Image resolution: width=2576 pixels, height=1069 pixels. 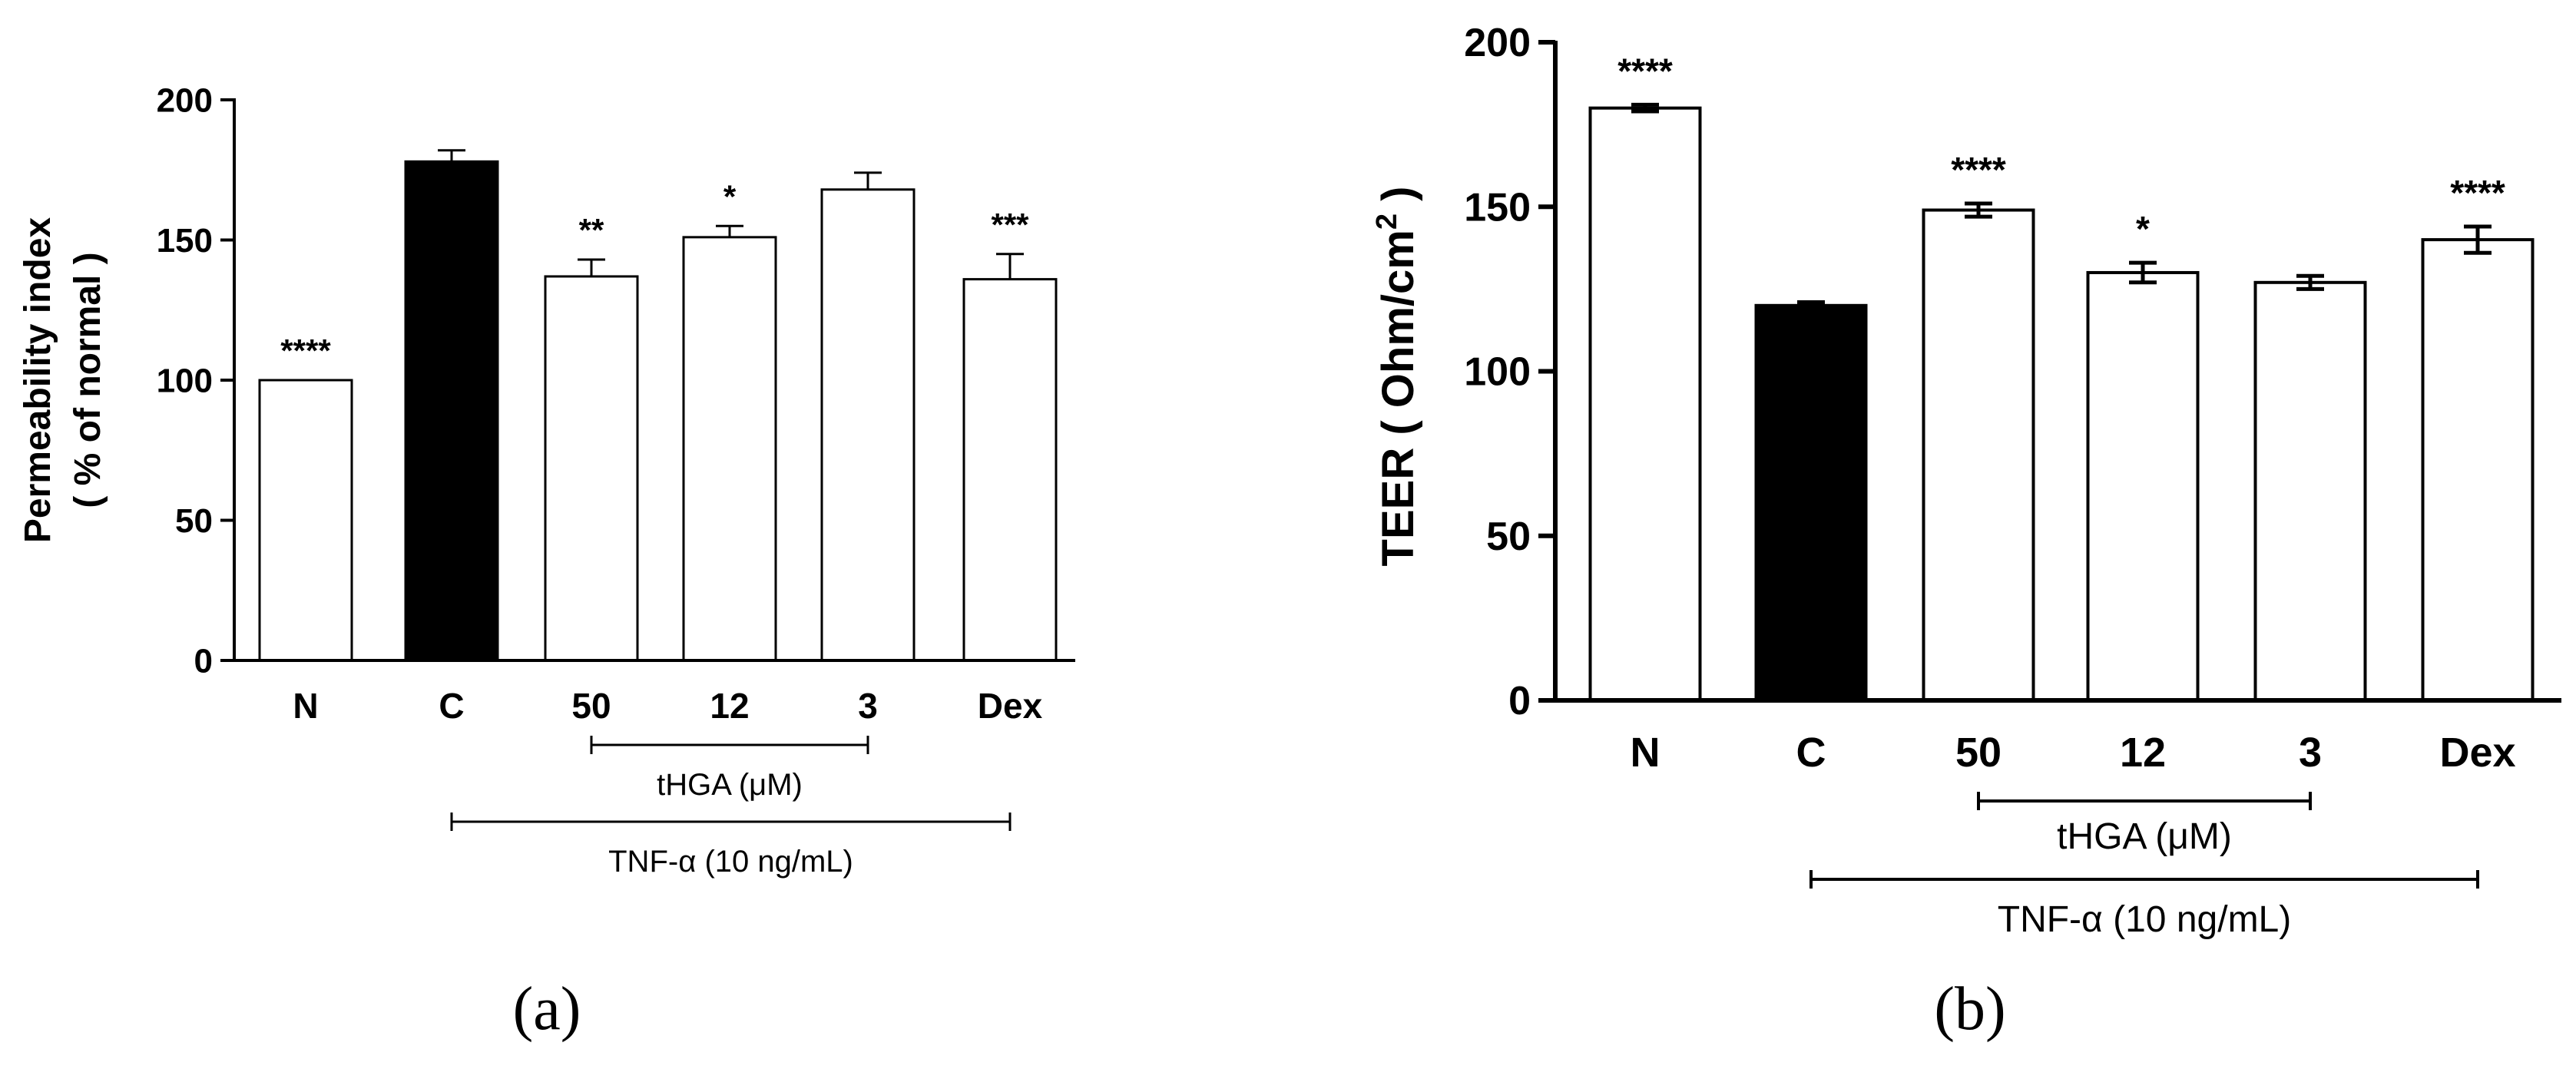 What do you see at coordinates (1387, 221) in the screenshot?
I see `y-axis-title-superscript: 2` at bounding box center [1387, 221].